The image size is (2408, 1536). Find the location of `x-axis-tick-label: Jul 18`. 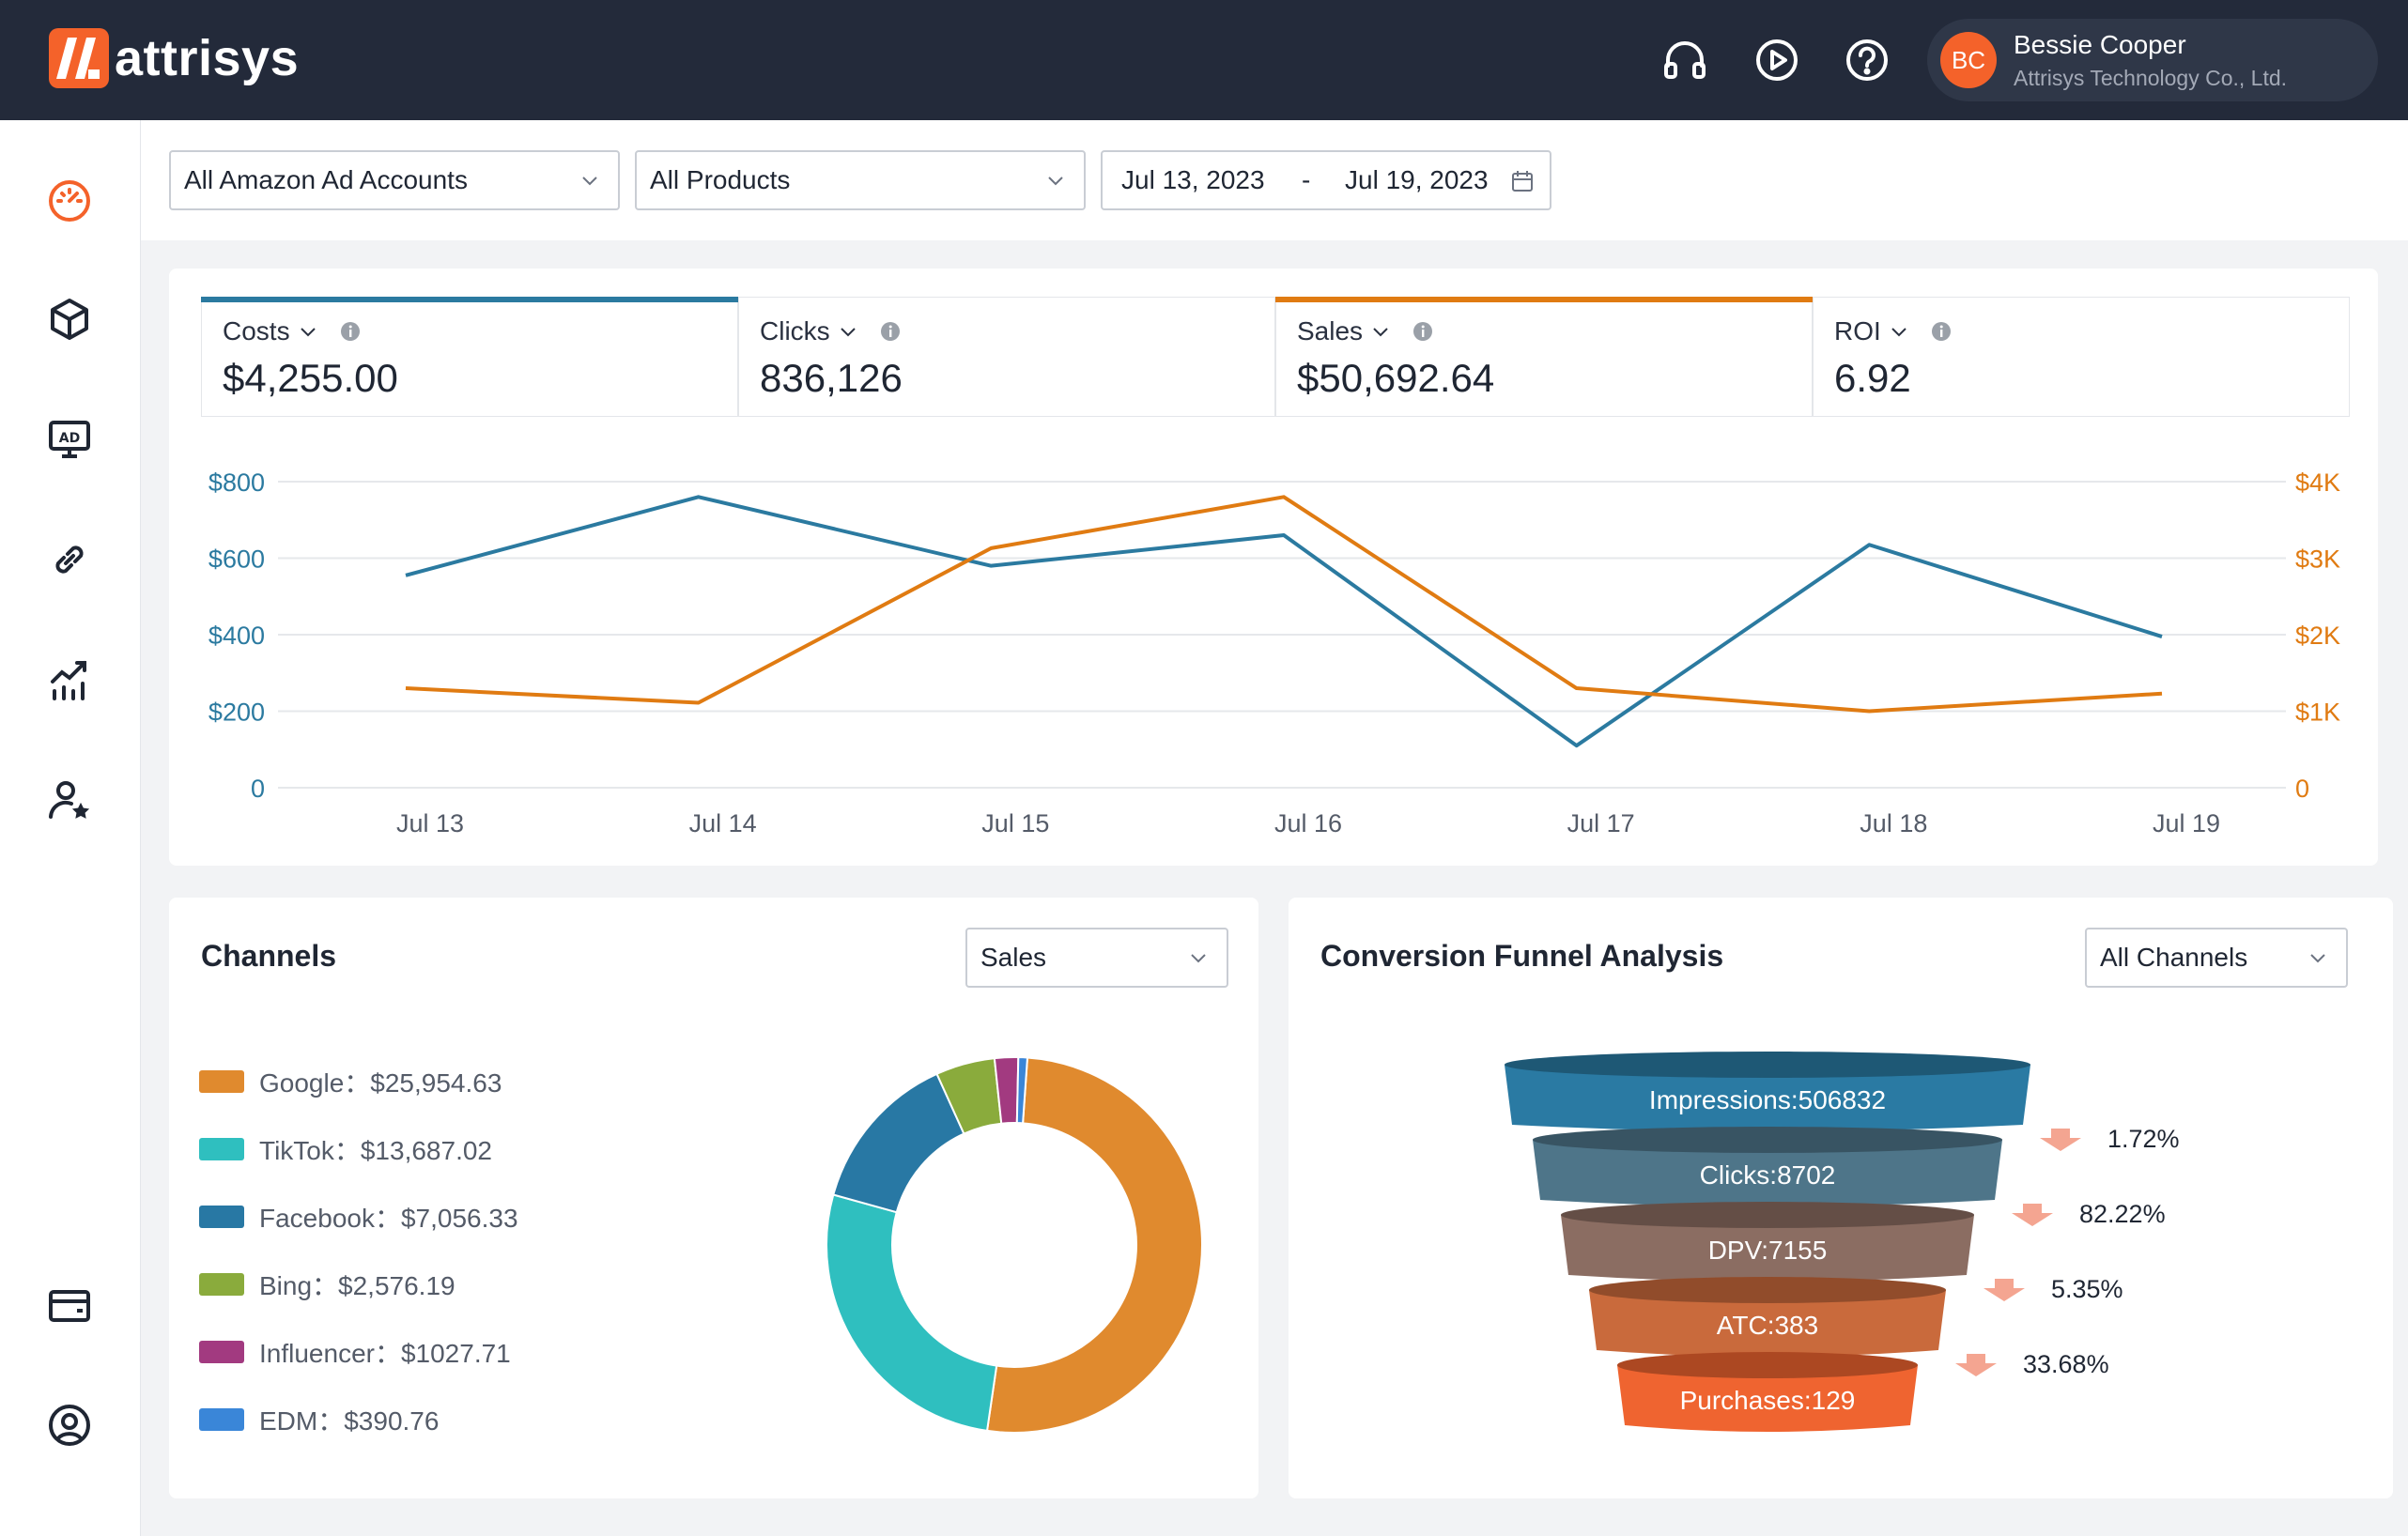

x-axis-tick-label: Jul 18 is located at coordinates (1893, 823).